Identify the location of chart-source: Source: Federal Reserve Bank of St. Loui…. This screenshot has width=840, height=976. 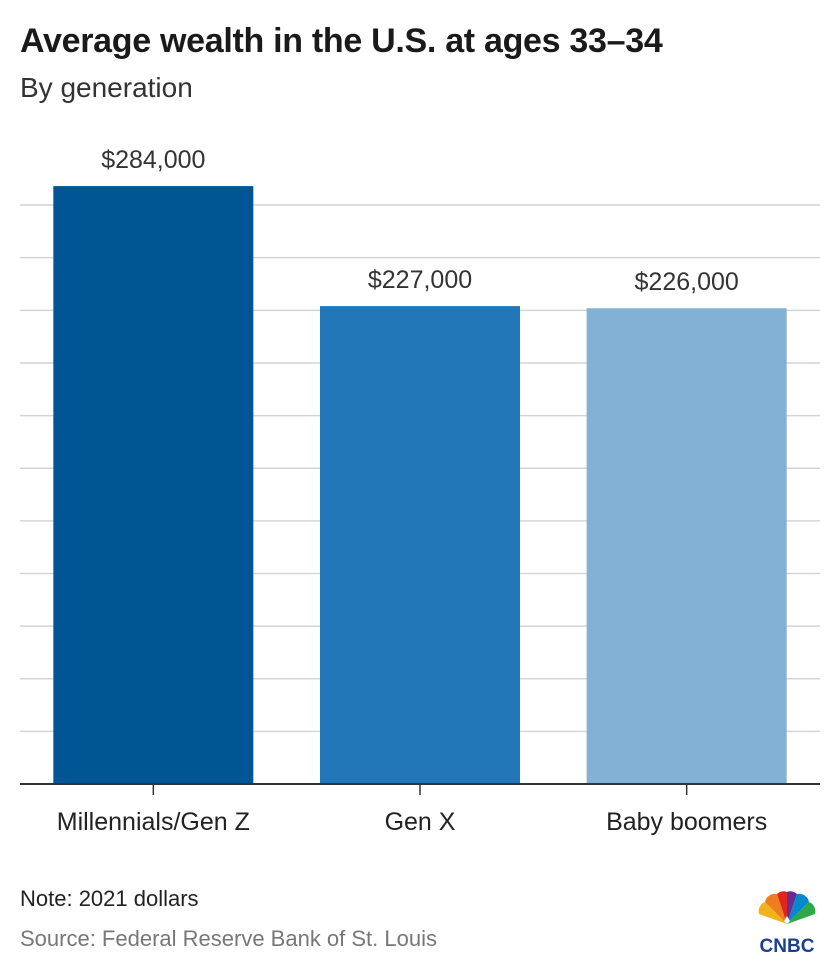
(228, 938).